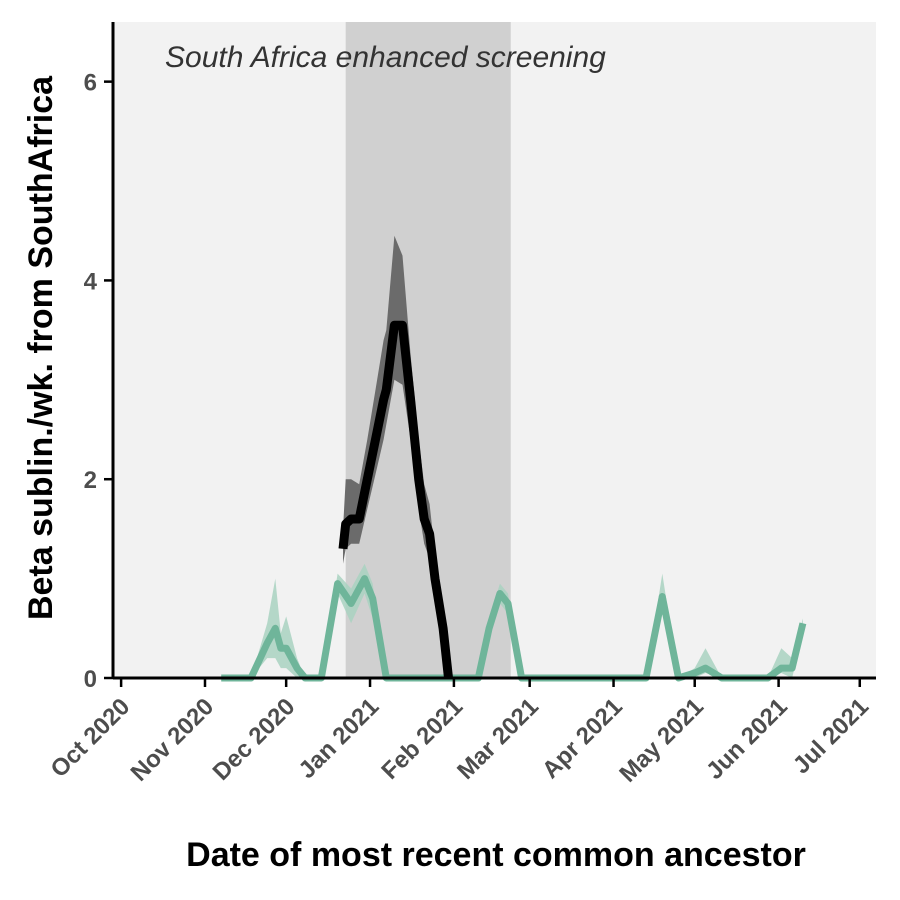 This screenshot has height=900, width=900. What do you see at coordinates (582, 738) in the screenshot?
I see `x-tick-label-6: Apr 2021` at bounding box center [582, 738].